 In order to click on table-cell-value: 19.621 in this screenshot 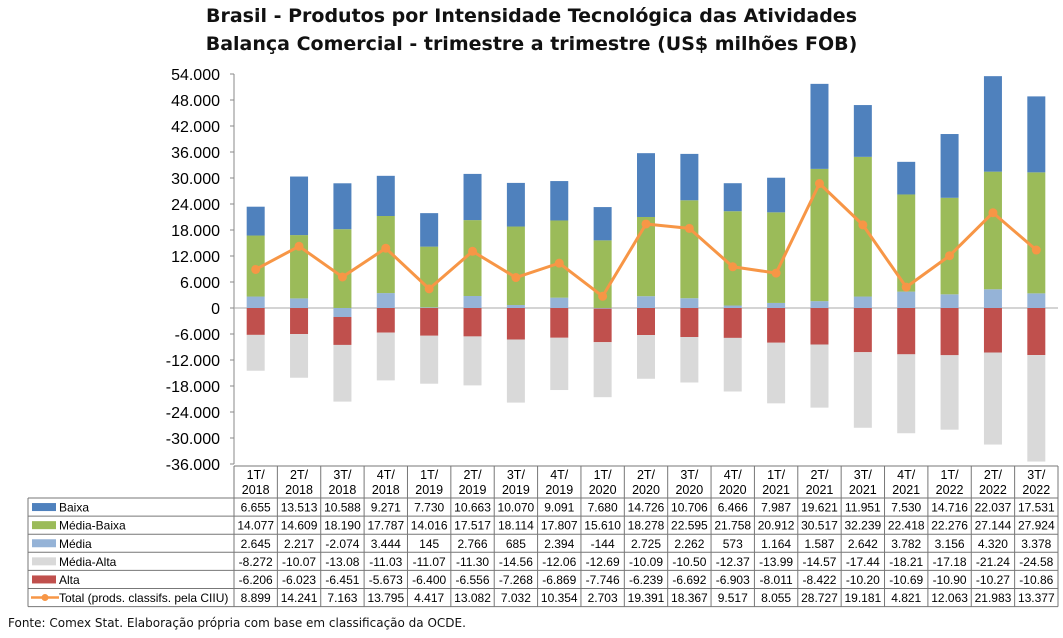, I will do `click(819, 508)`.